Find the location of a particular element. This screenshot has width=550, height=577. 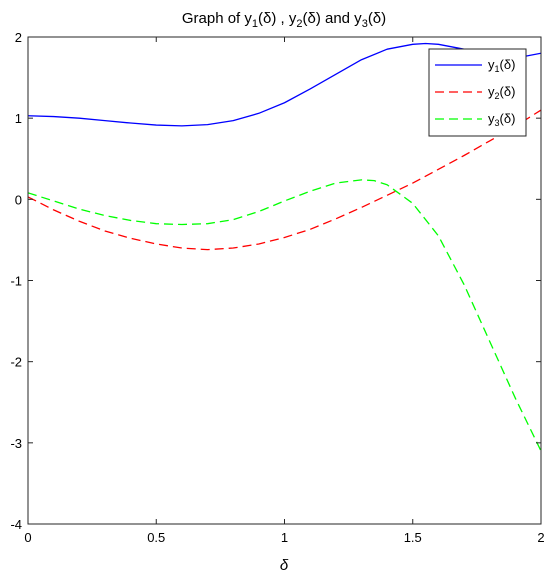

y-tick-label: -4 is located at coordinates (16, 524).